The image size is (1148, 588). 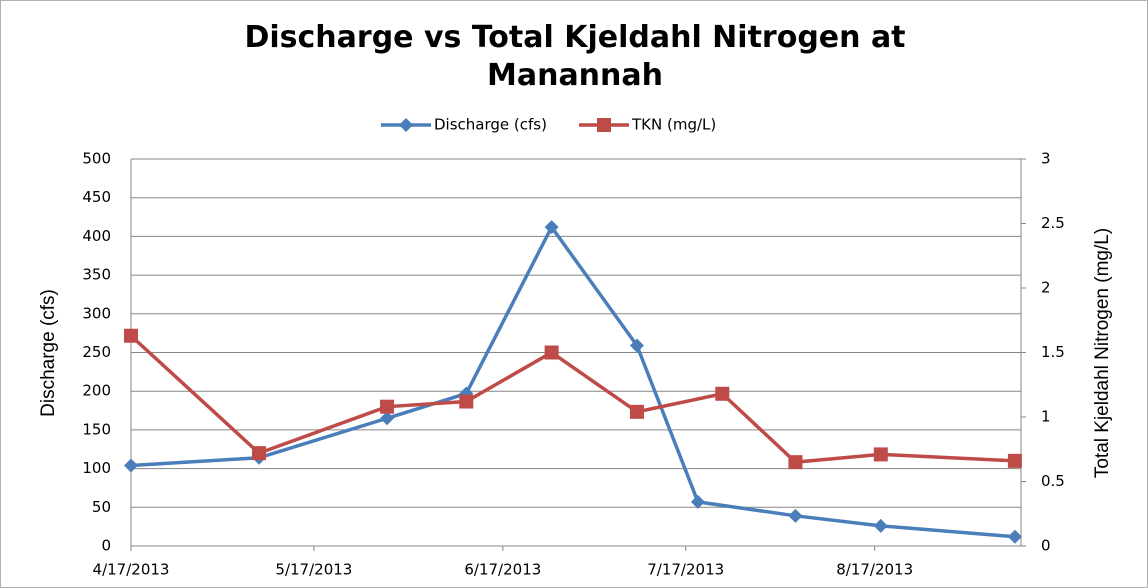 What do you see at coordinates (548, 125) in the screenshot?
I see `legend: Discharge (cfs) TKN (mg/L)` at bounding box center [548, 125].